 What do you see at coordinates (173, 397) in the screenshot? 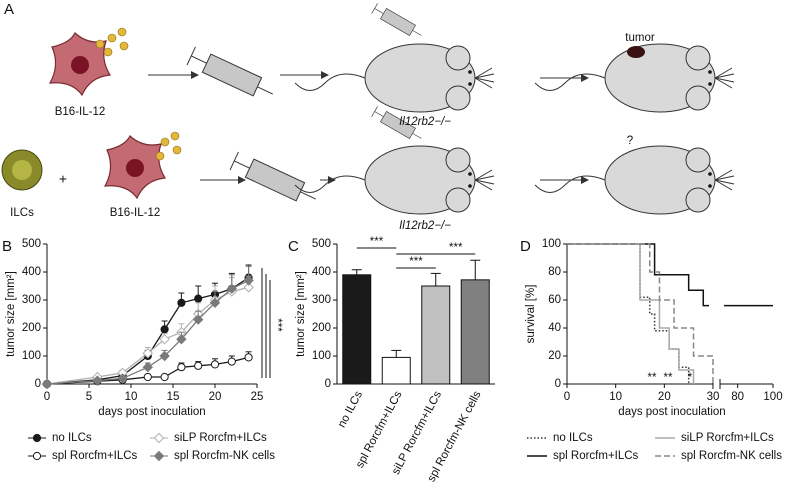
I see `x-tick-label: 15` at bounding box center [173, 397].